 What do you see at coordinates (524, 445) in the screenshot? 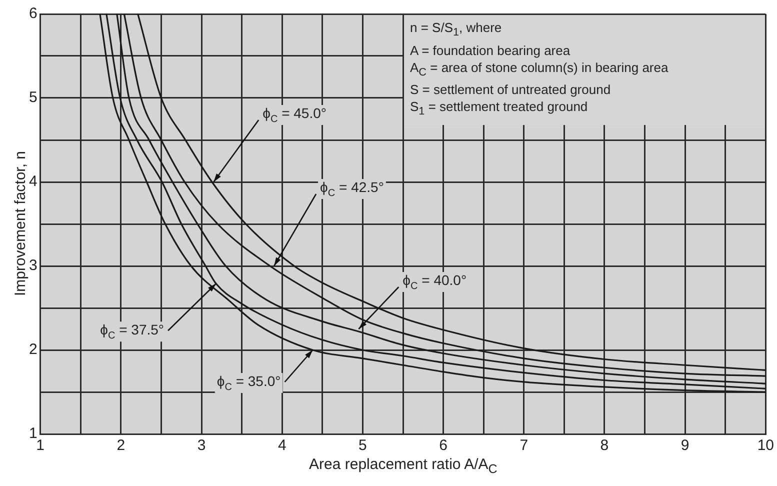
I see `x-tick-label: 7` at bounding box center [524, 445].